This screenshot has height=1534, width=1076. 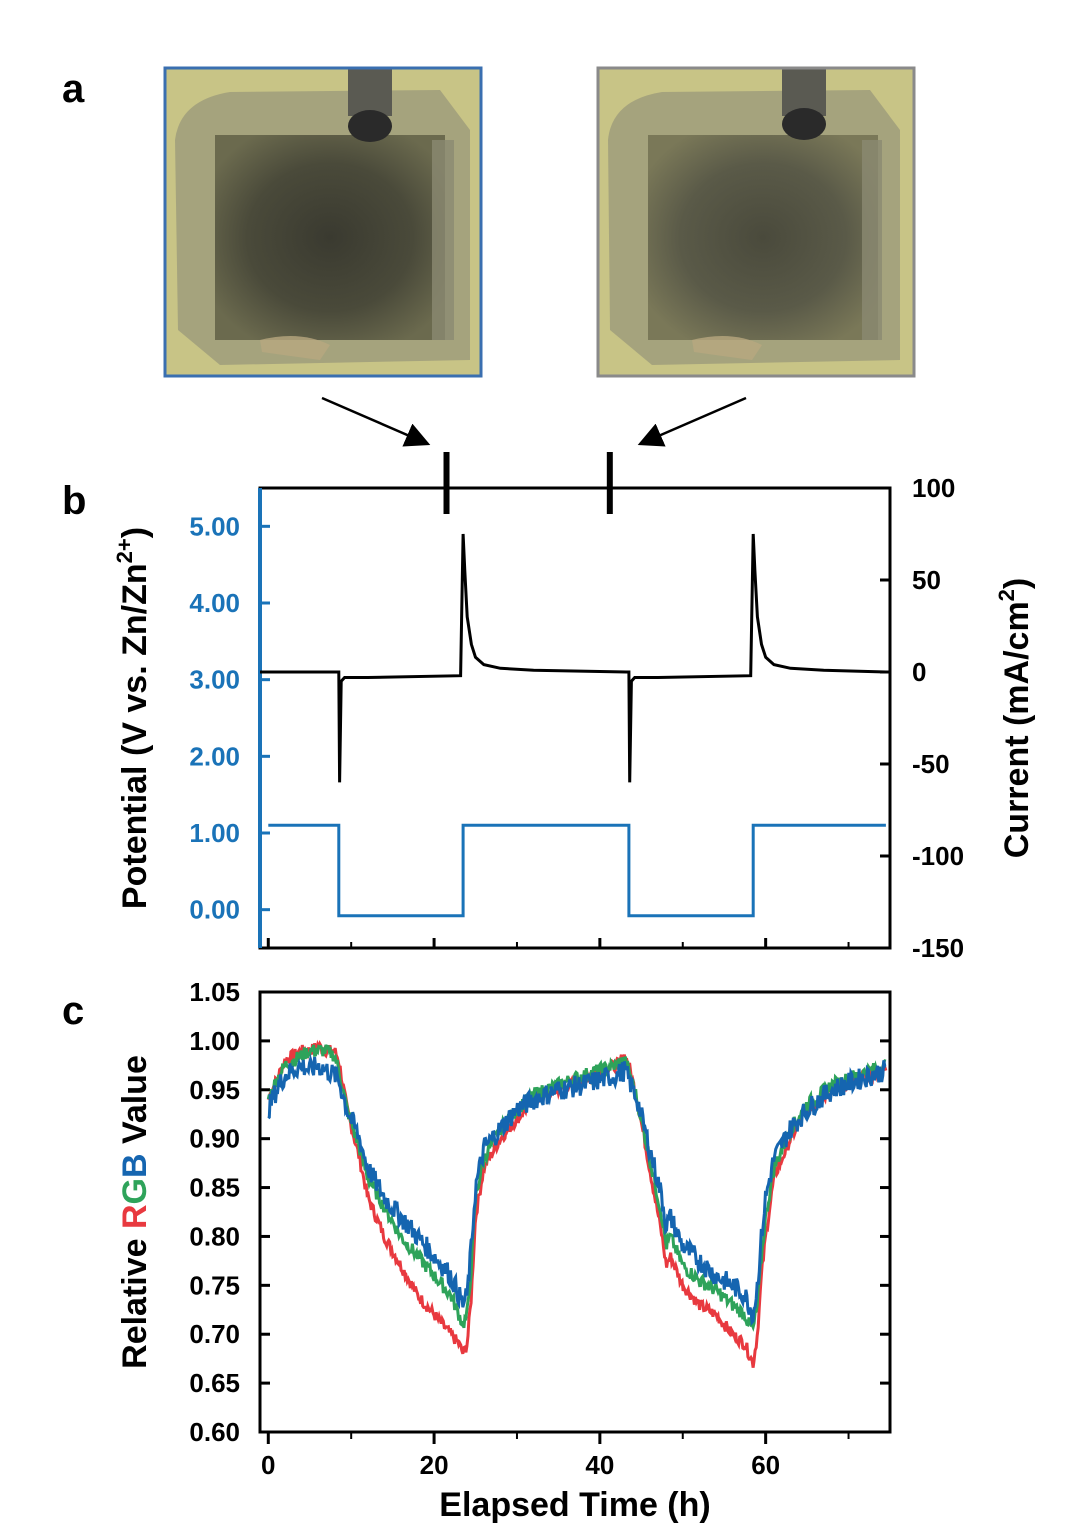 I want to click on current-tick-label-4: -100, so click(x=938, y=856).